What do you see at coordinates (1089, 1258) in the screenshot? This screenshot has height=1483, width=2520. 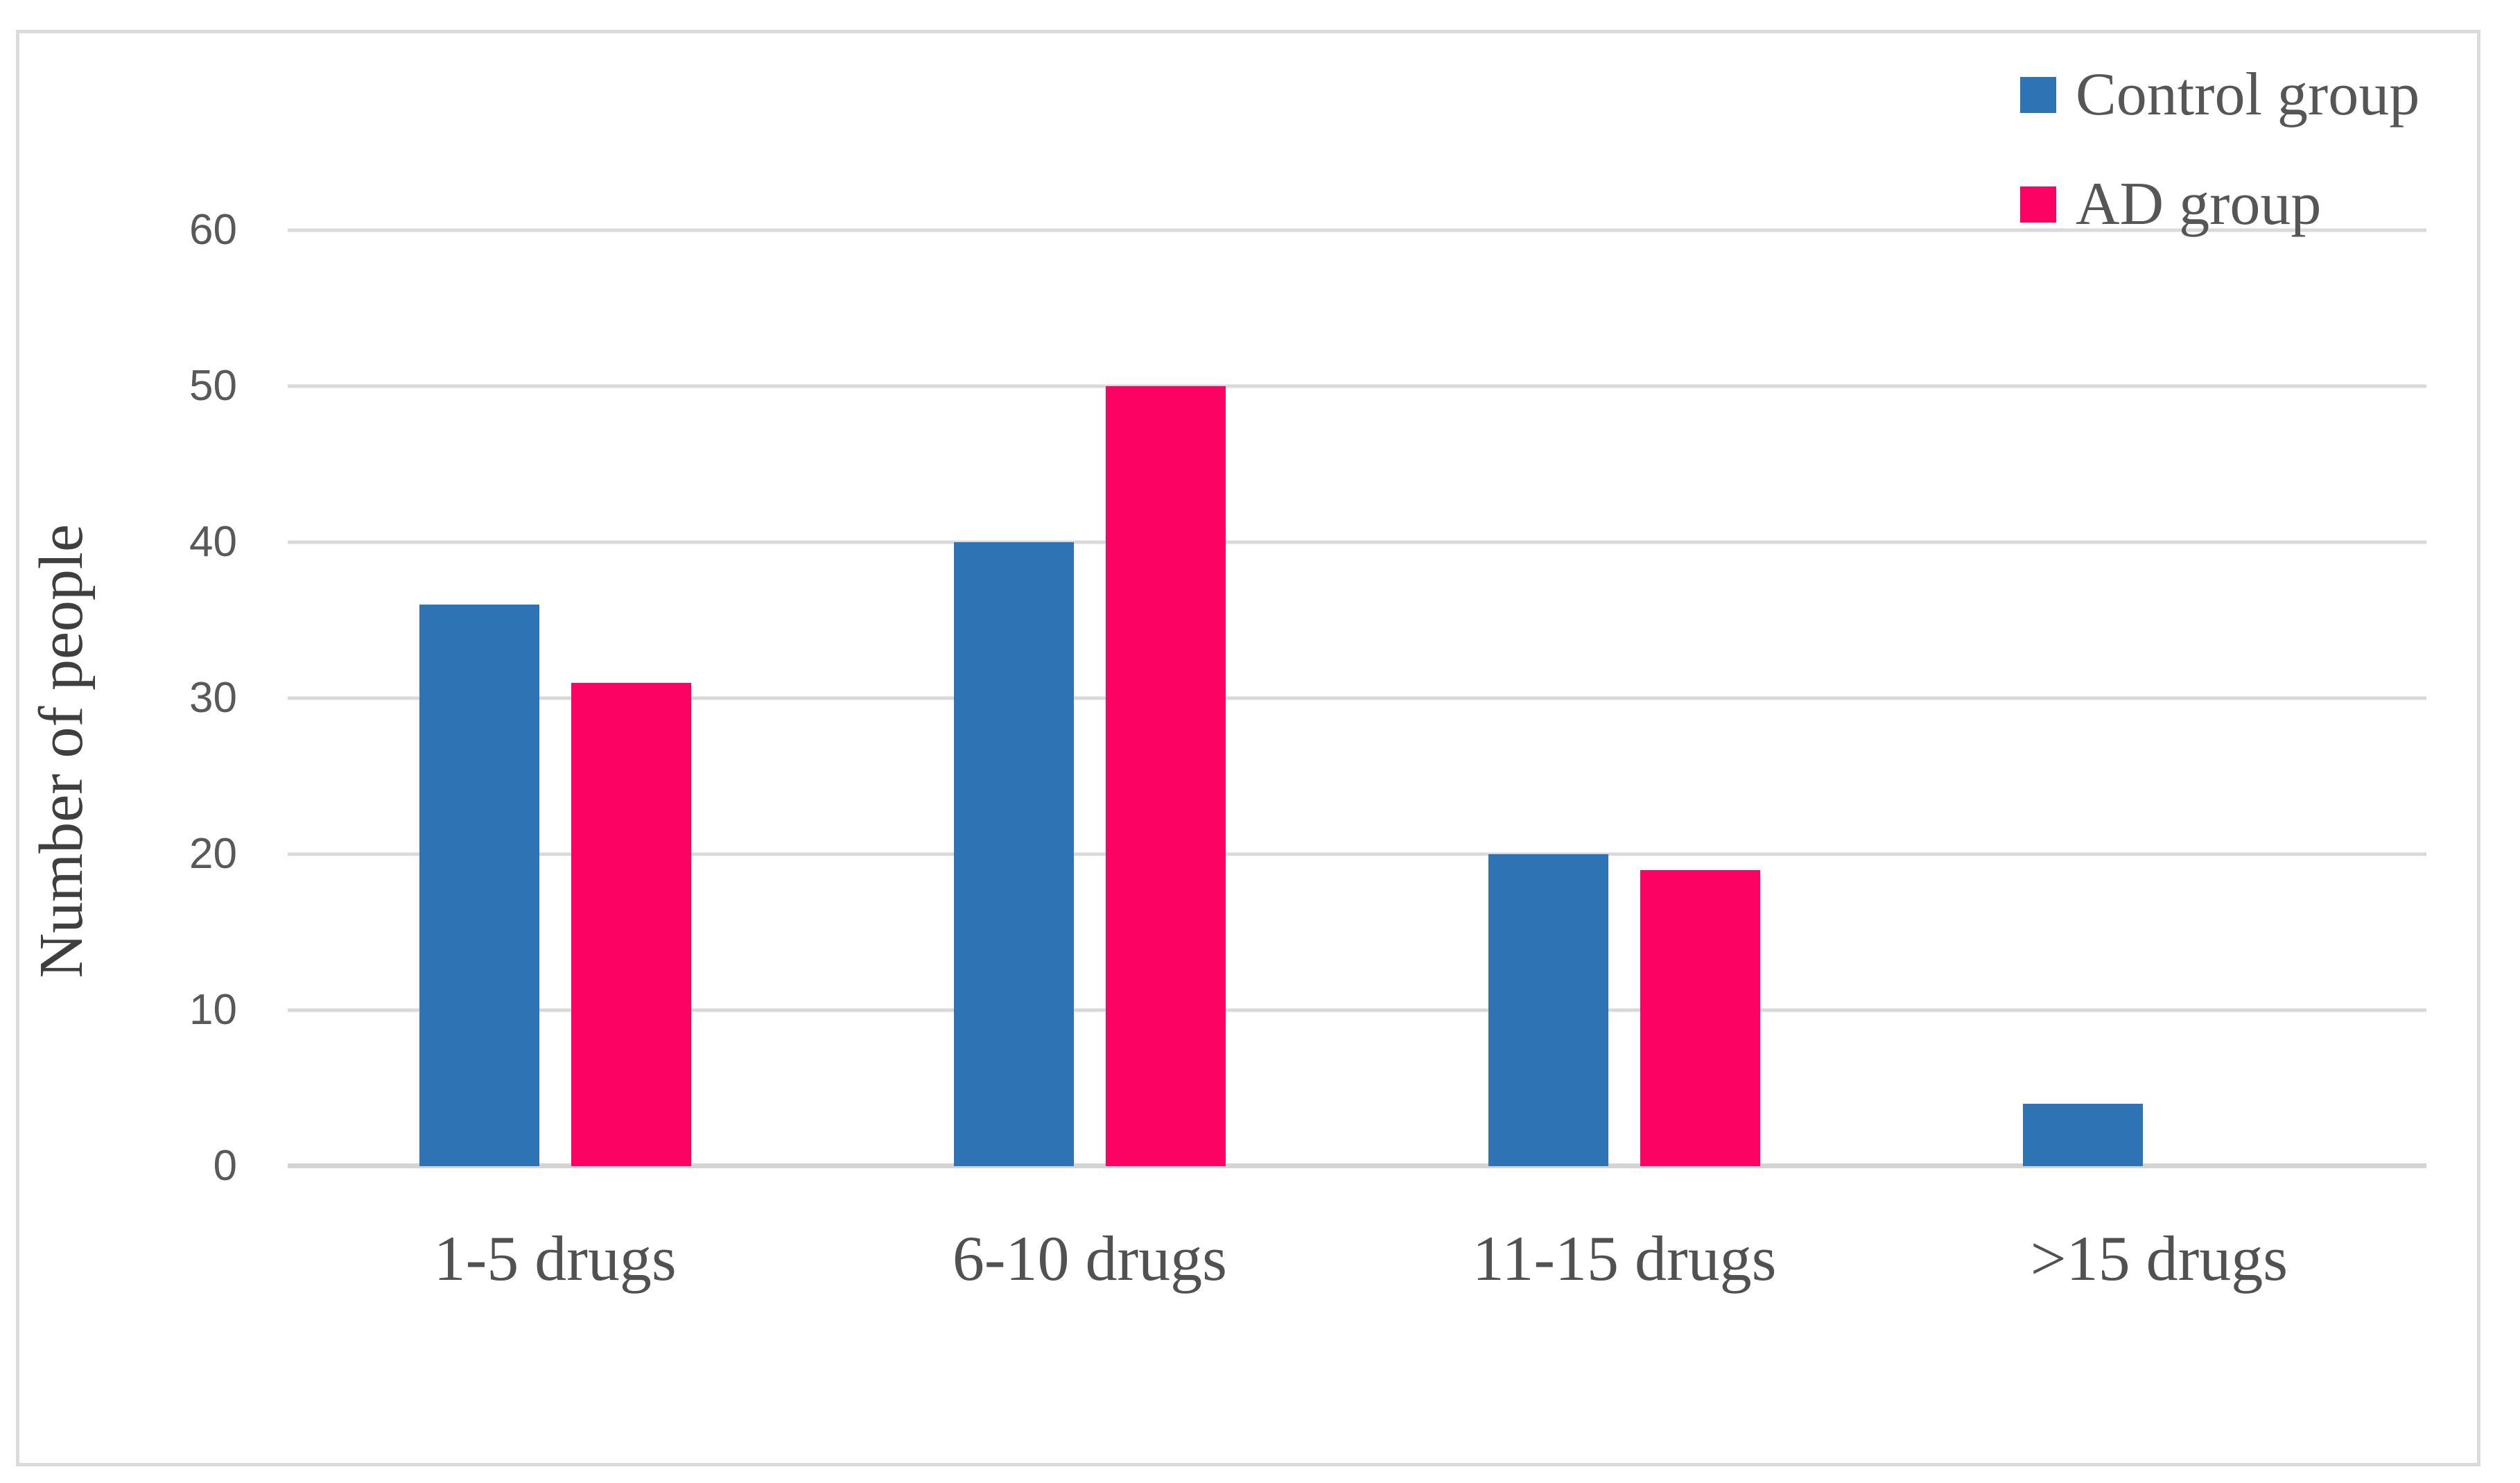 I see `x-category-label-2: 6-10 drugs` at bounding box center [1089, 1258].